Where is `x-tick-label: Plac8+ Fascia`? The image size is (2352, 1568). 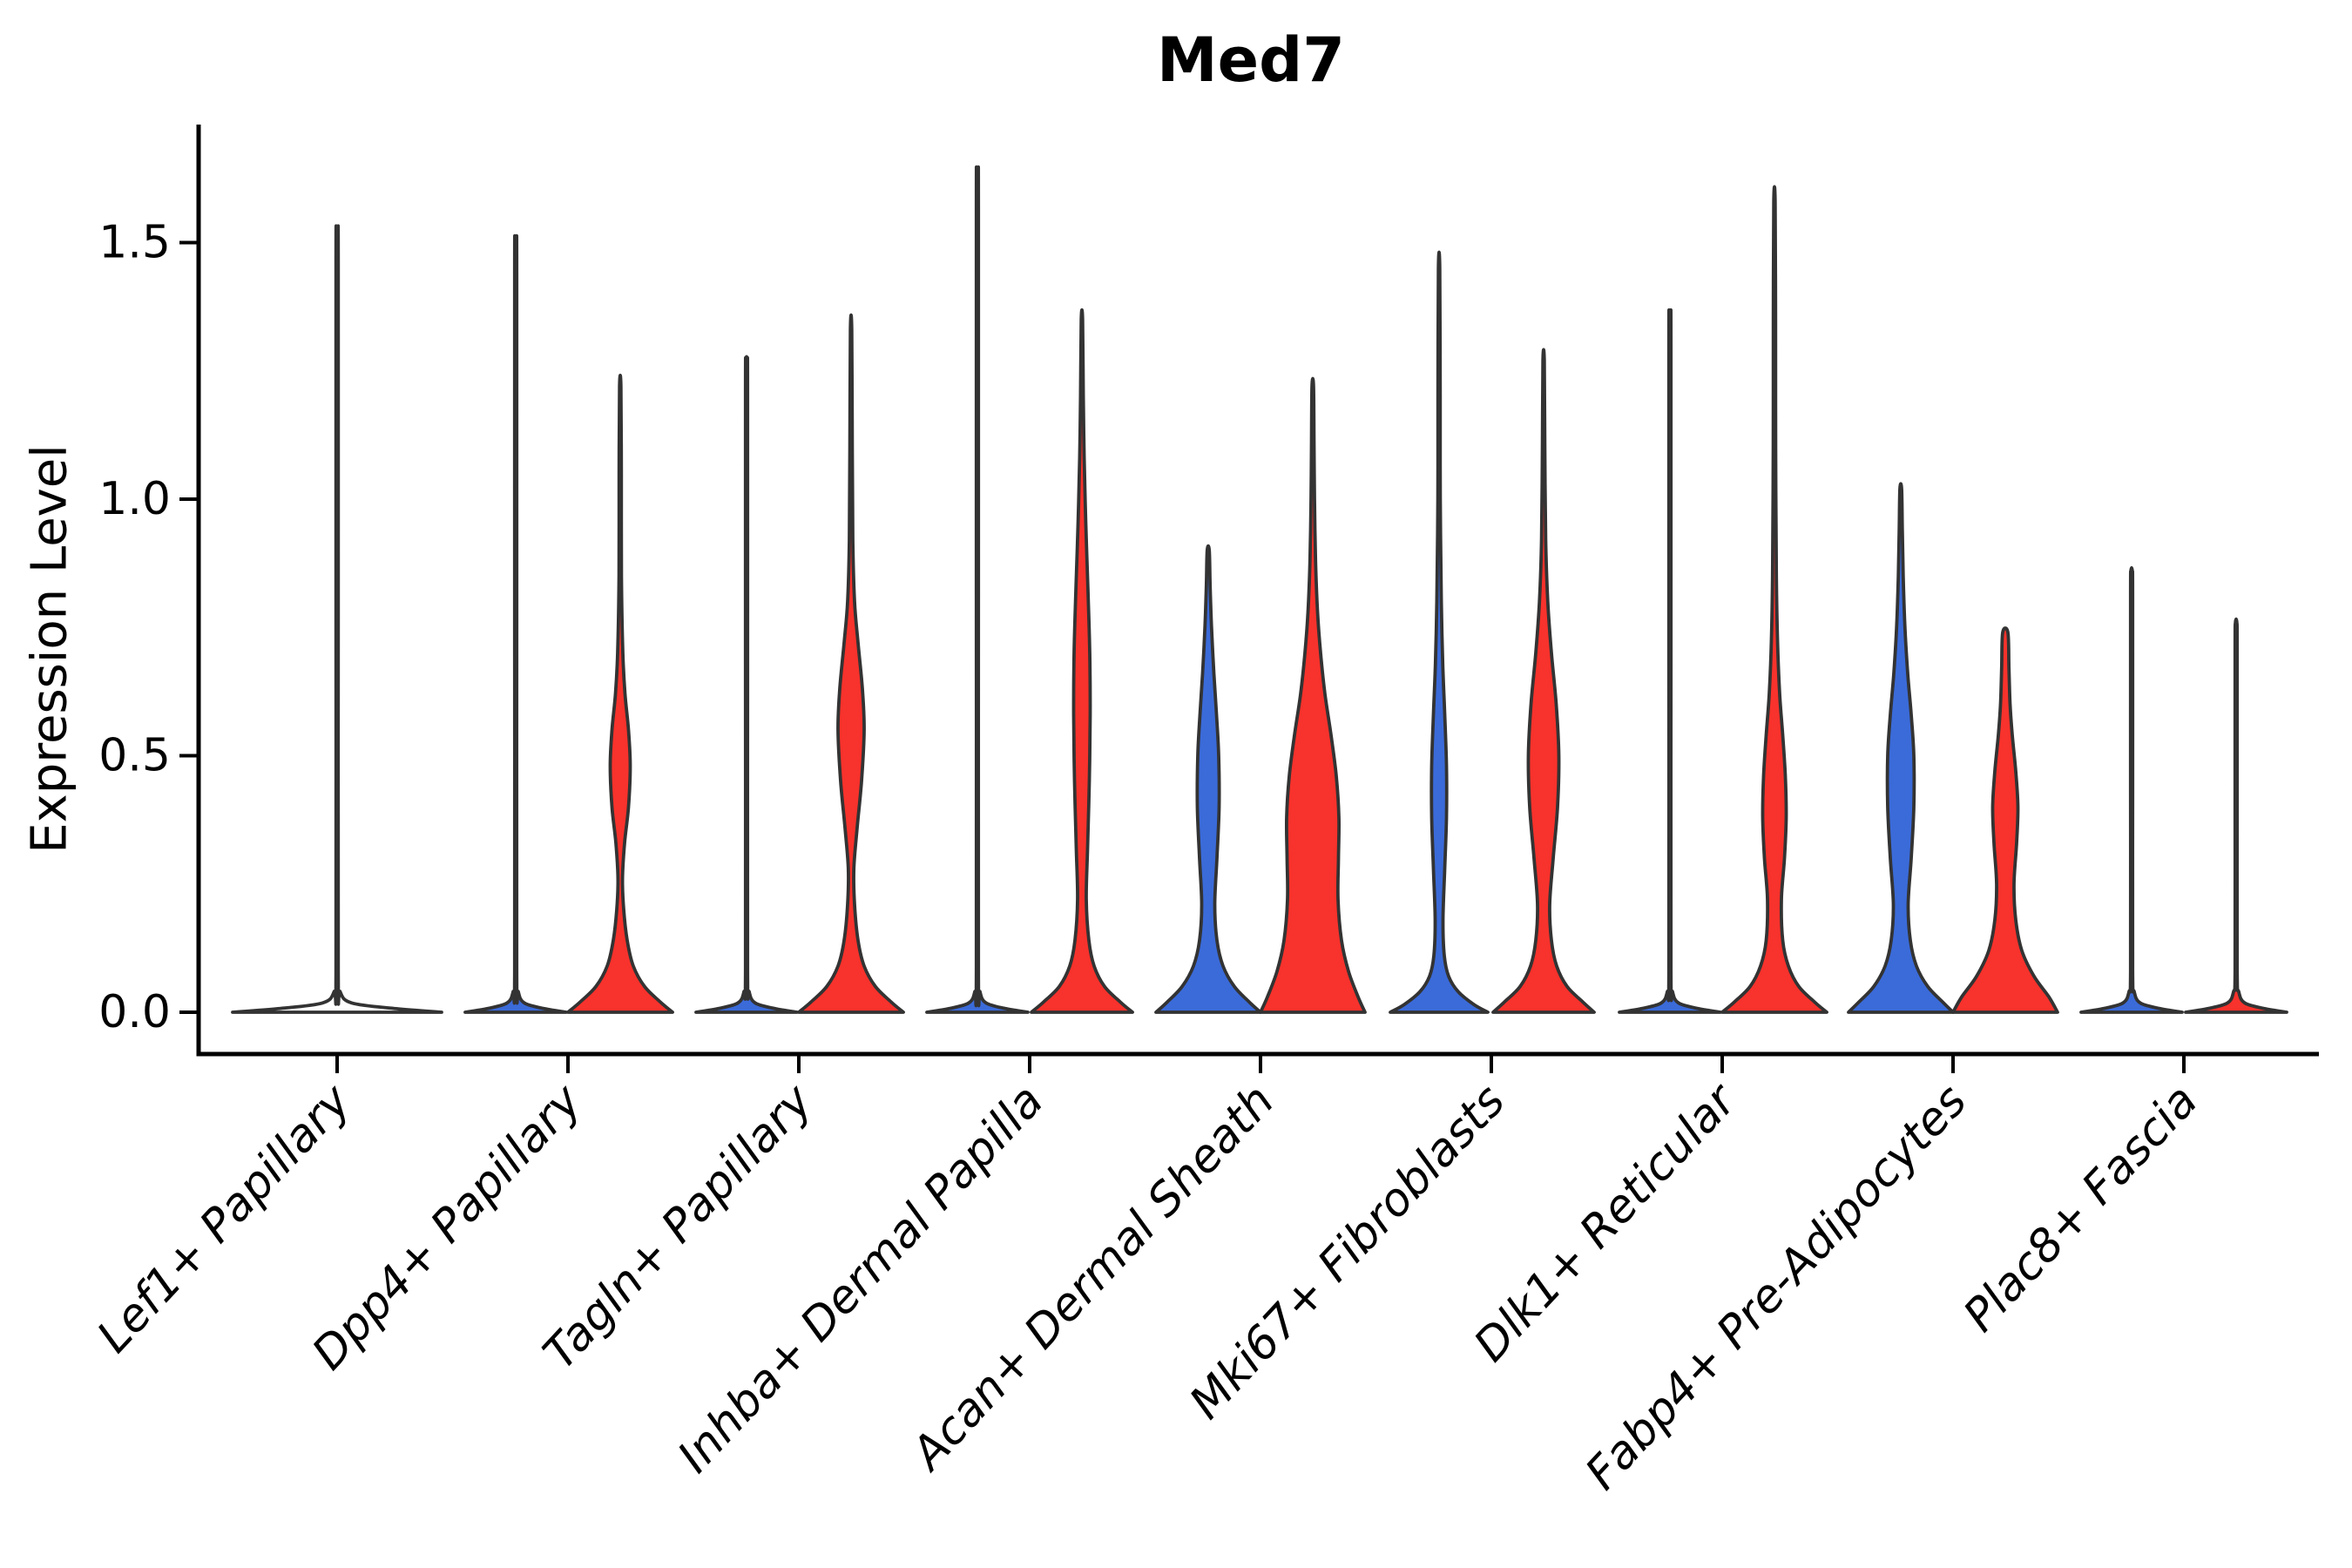 x-tick-label: Plac8+ Fascia is located at coordinates (2081, 1208).